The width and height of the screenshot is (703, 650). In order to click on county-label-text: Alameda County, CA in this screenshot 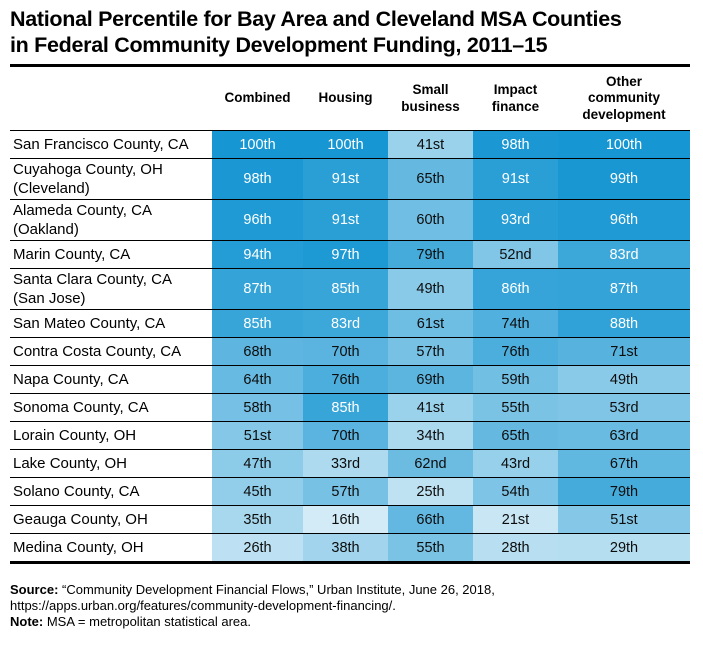, I will do `click(82, 210)`.